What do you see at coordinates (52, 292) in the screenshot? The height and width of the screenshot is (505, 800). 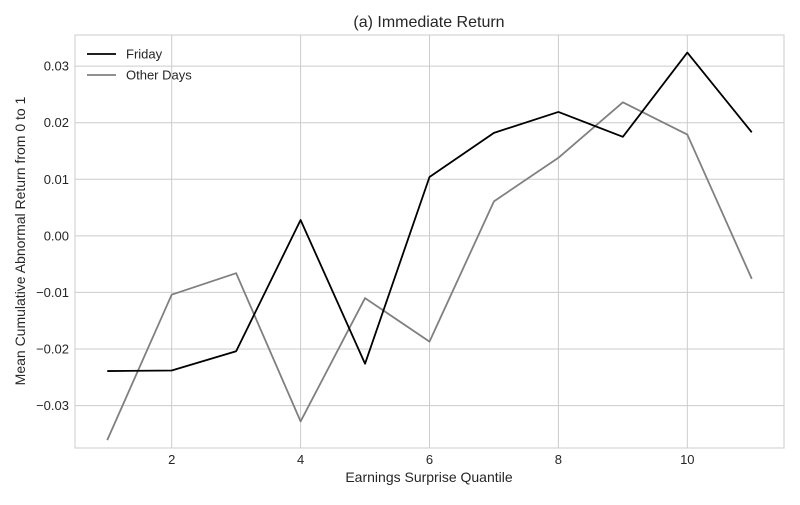 I see `y-tick-label: −0.01` at bounding box center [52, 292].